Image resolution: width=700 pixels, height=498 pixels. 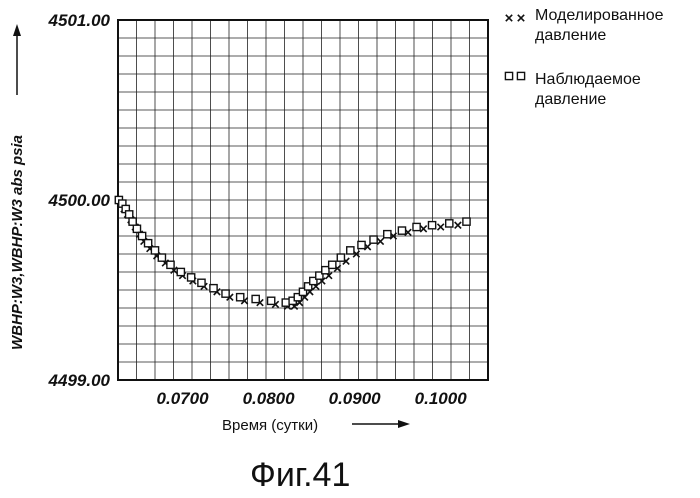 I want to click on y-tick-labels: 4499.00 4500.00 4501.00, so click(x=79, y=200).